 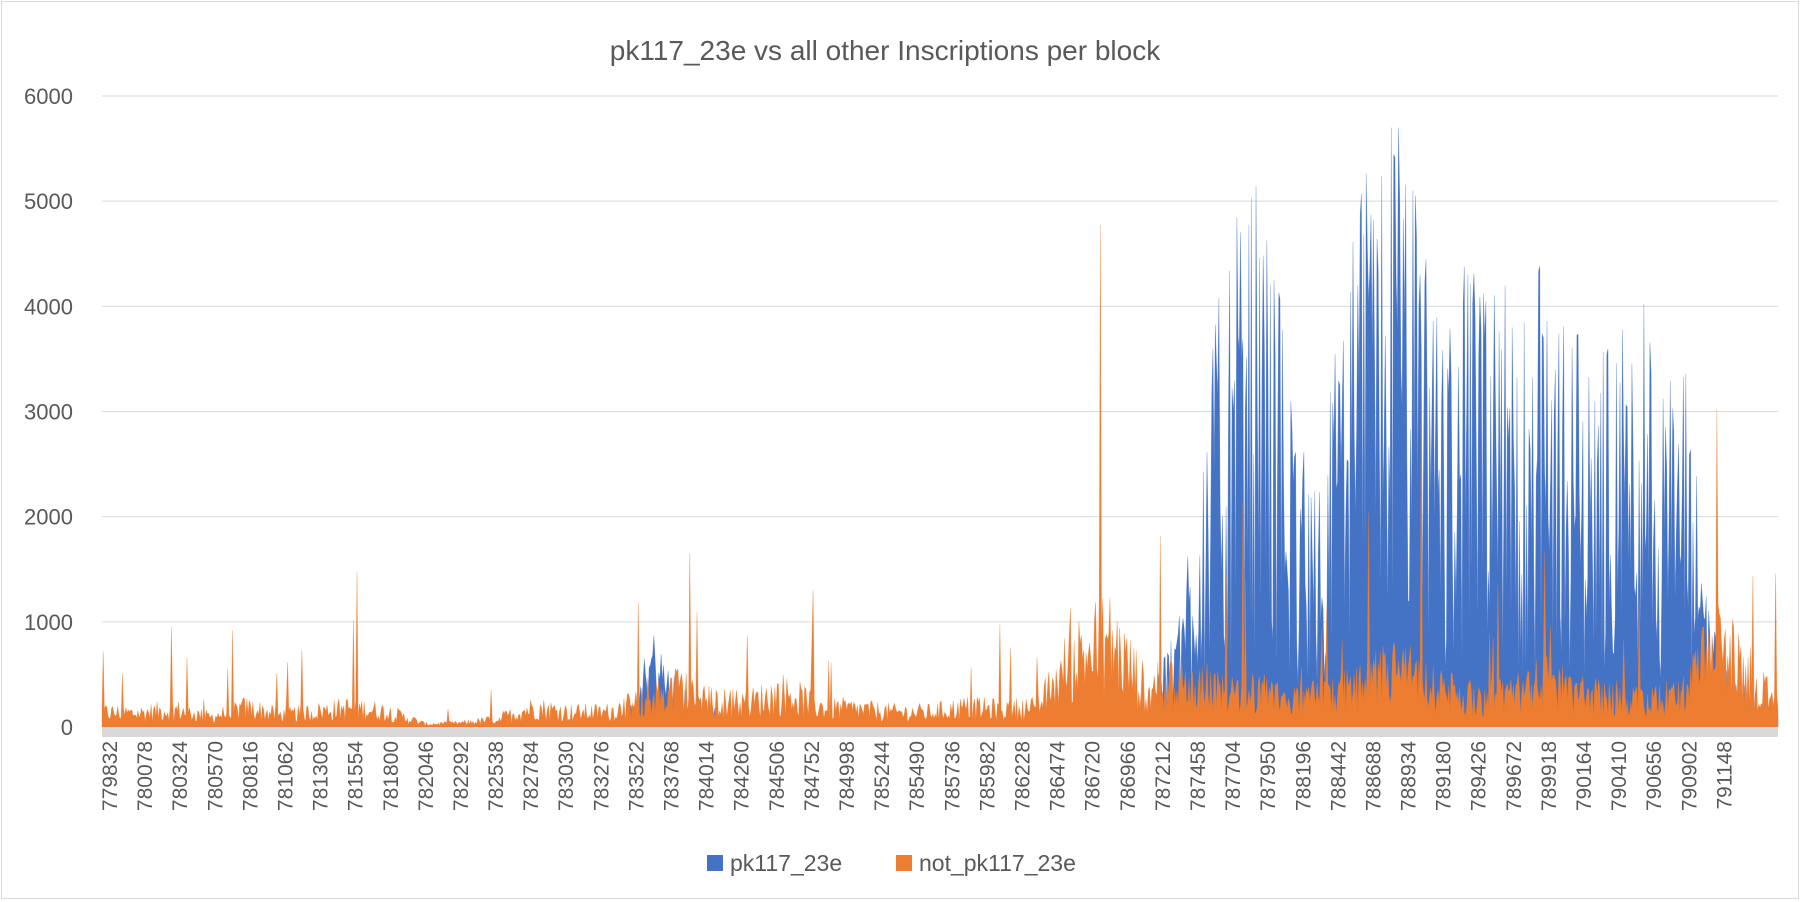 What do you see at coordinates (1444, 776) in the screenshot?
I see `x-tick-label: 789180` at bounding box center [1444, 776].